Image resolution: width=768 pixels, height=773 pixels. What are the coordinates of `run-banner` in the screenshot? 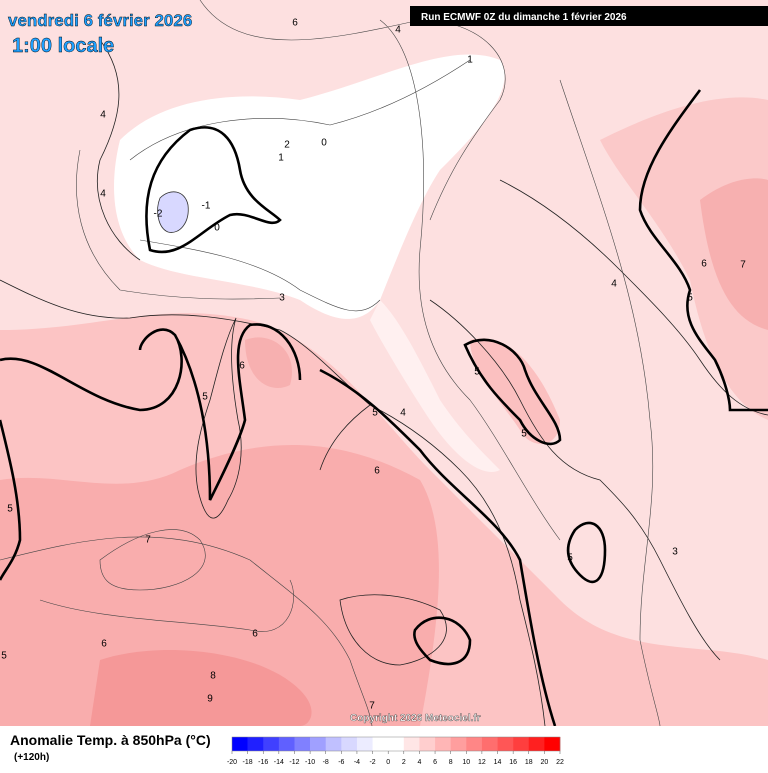 It's located at (589, 16).